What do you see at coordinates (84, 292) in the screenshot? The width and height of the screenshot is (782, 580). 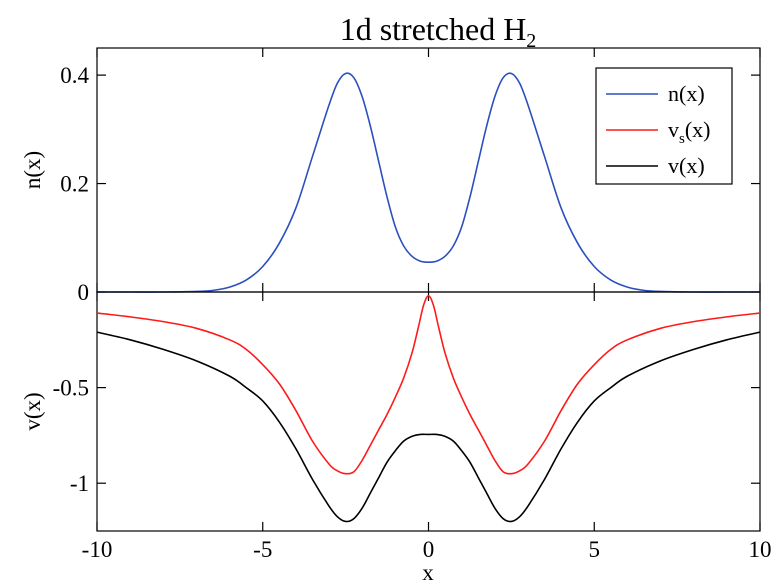 I see `y-tick-label: 0` at bounding box center [84, 292].